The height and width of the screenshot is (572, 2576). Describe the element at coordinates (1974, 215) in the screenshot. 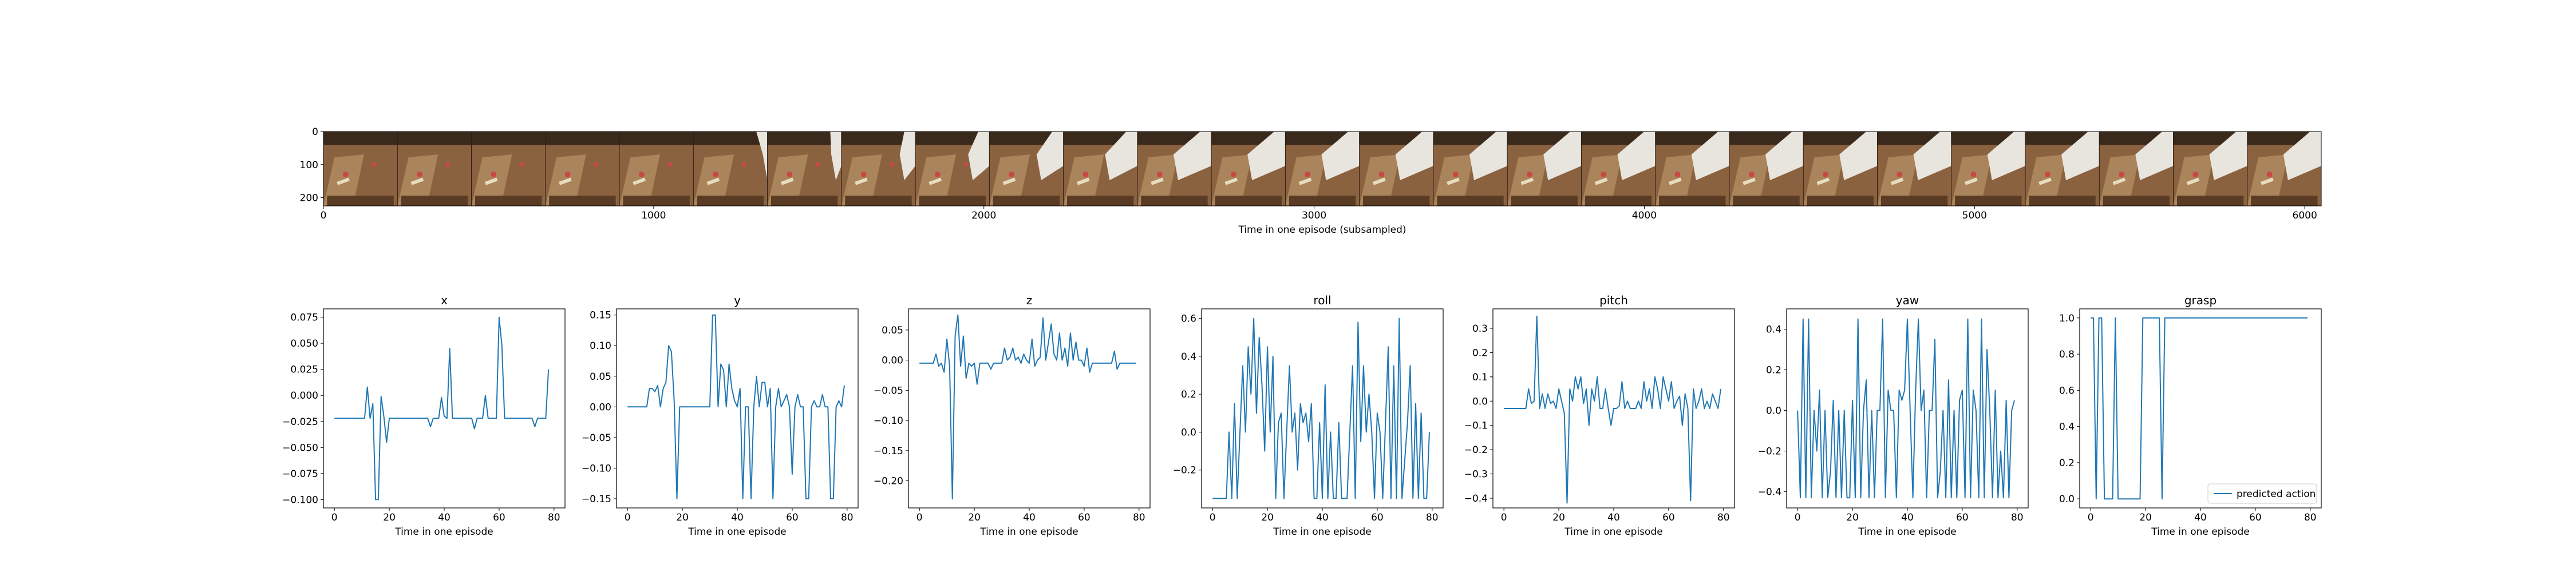

I see `frames-x-tick-label: 5000` at that location.